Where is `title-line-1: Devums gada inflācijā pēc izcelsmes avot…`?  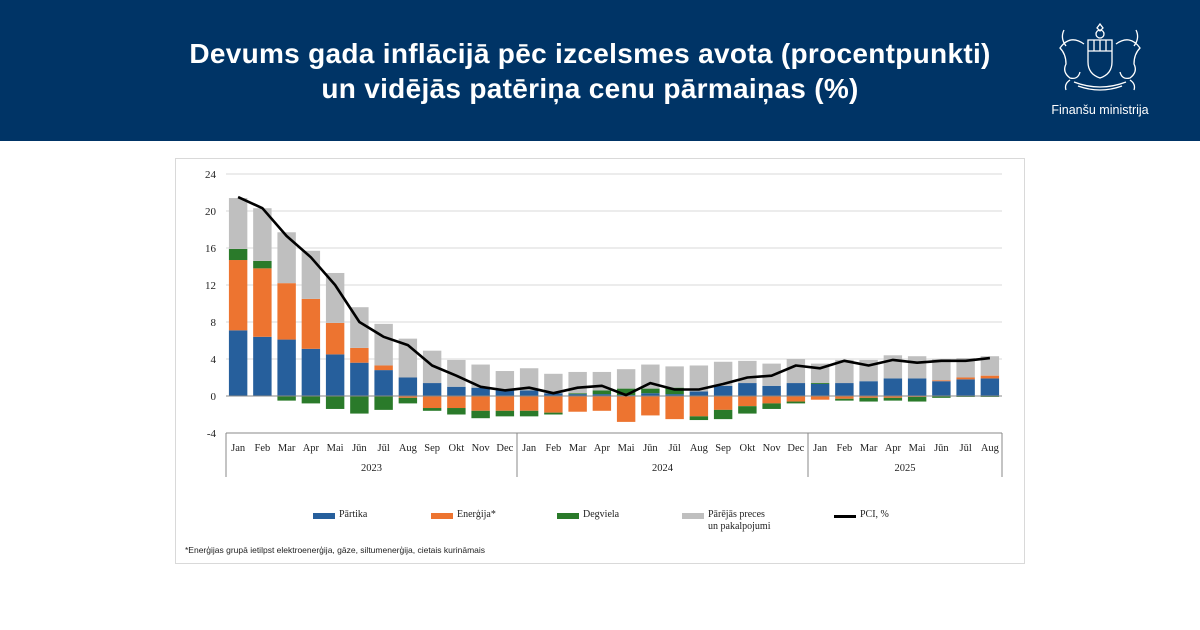 title-line-1: Devums gada inflācijā pēc izcelsmes avot… is located at coordinates (590, 53).